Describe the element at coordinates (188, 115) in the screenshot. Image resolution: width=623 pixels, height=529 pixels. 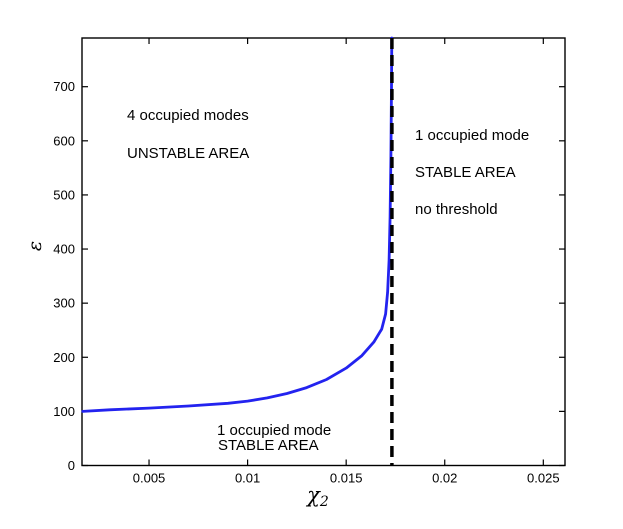
I see `annotation-unstable-modes: 4 occupied modes` at that location.